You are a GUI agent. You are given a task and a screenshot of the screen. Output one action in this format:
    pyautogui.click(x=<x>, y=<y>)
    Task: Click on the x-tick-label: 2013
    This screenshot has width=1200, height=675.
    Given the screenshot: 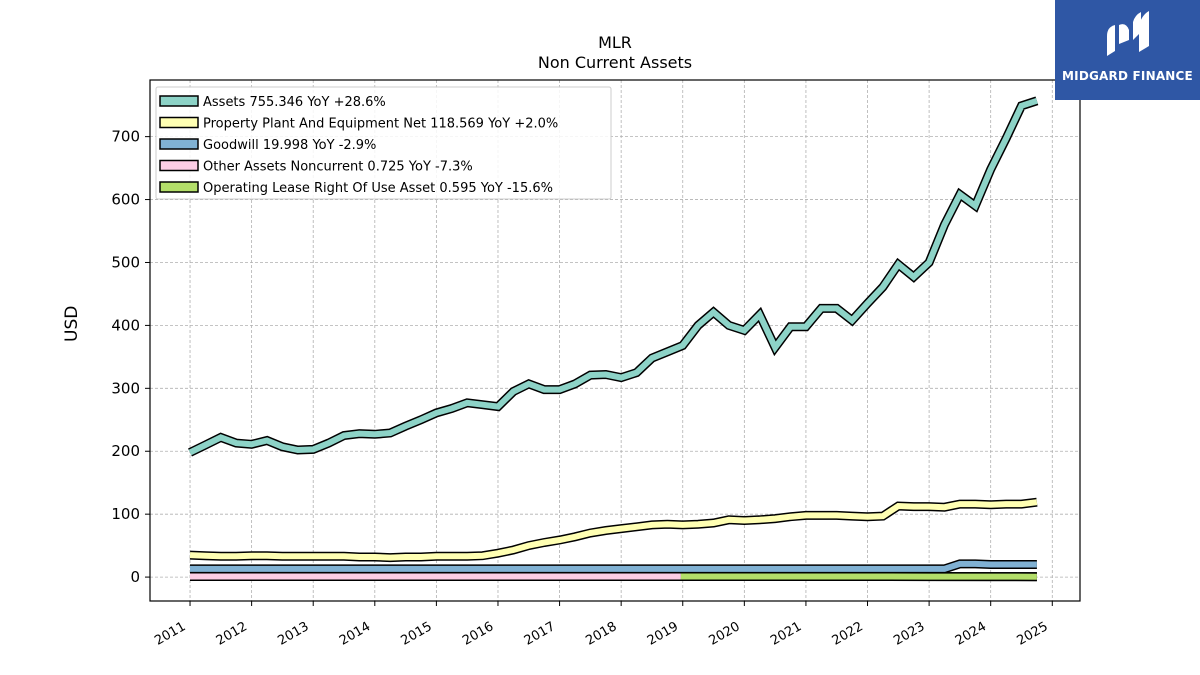 What is the action you would take?
    pyautogui.click(x=293, y=634)
    